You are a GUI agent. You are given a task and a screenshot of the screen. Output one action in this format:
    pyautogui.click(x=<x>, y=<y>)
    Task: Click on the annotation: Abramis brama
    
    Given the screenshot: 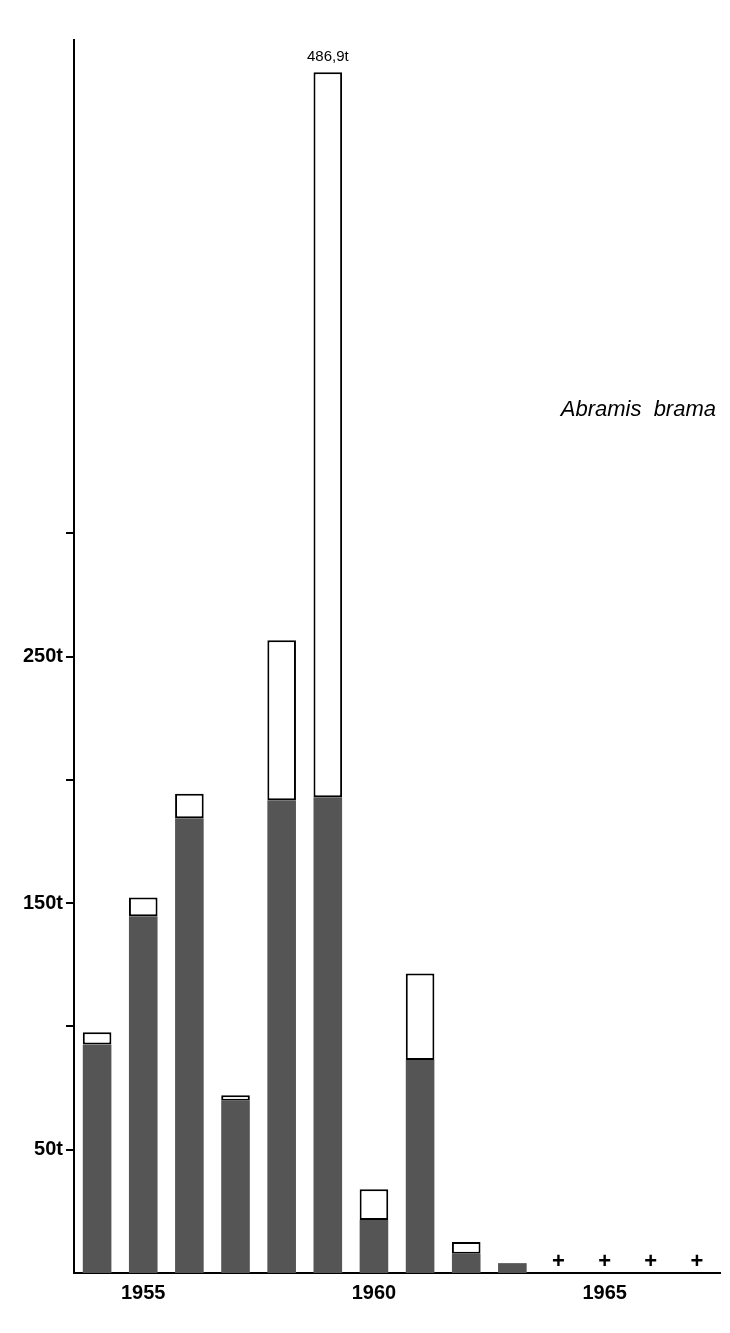 What is the action you would take?
    pyautogui.click(x=637, y=409)
    